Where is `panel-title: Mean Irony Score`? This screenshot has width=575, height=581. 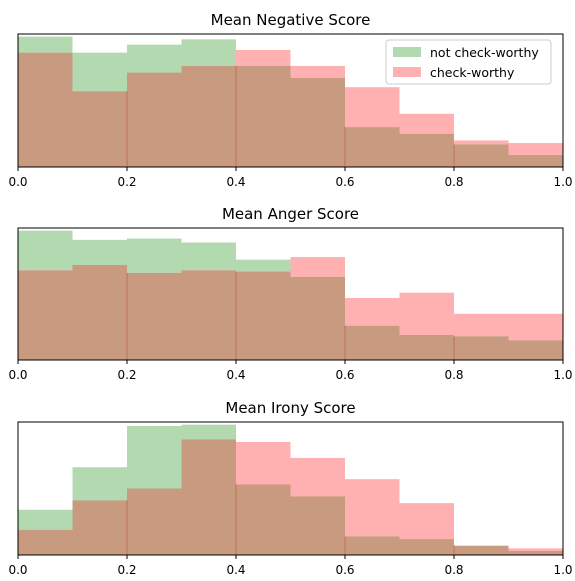 panel-title: Mean Irony Score is located at coordinates (290, 408).